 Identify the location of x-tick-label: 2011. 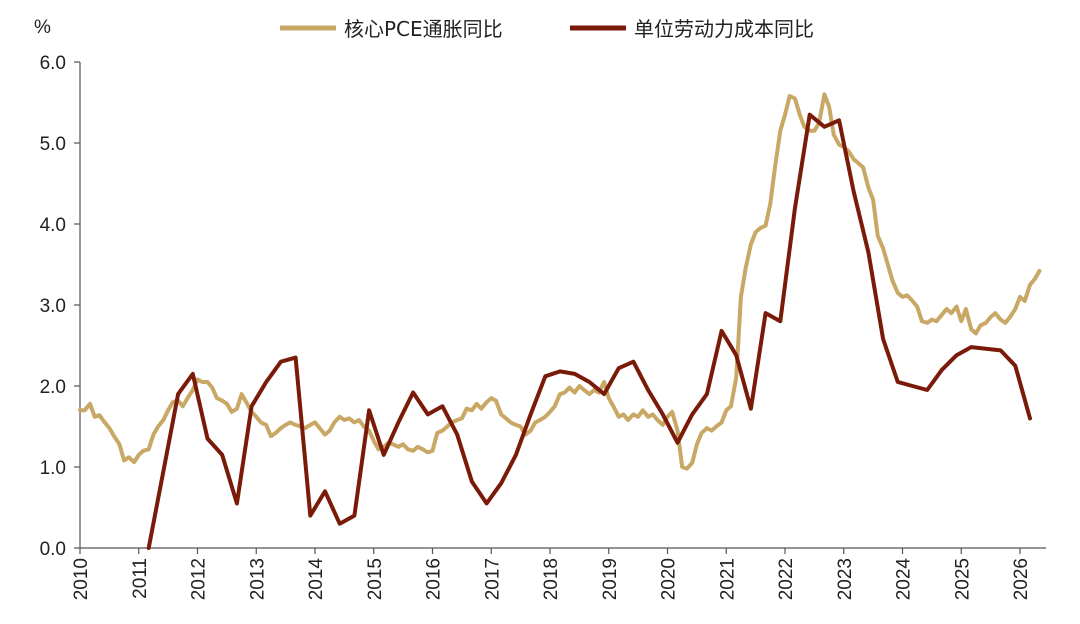
(140, 578).